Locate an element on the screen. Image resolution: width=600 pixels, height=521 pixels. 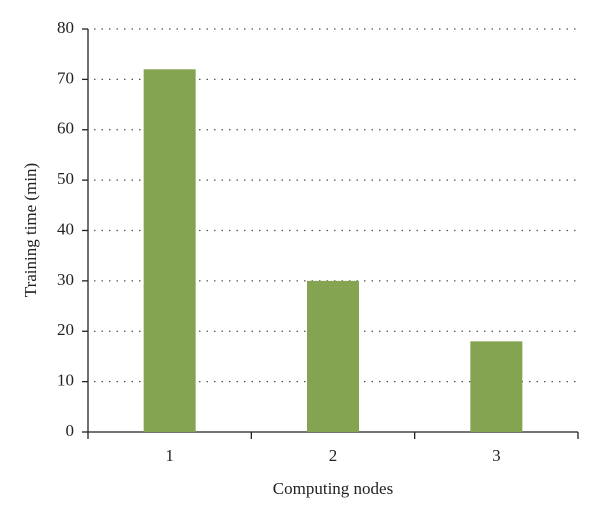
y-tick-label: 70 is located at coordinates (65, 77).